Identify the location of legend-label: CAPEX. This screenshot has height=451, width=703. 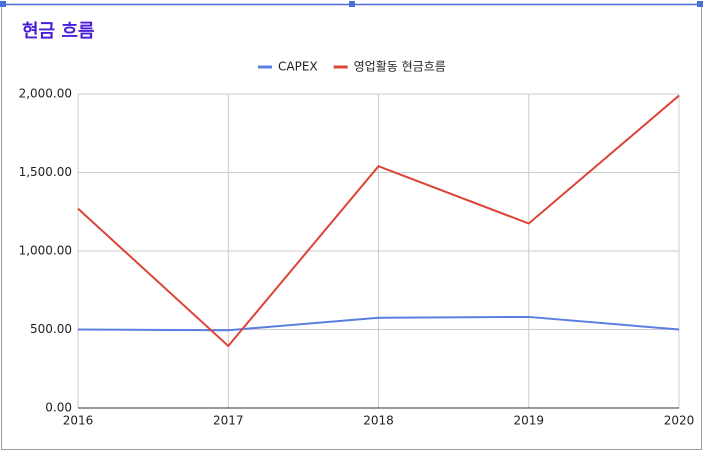
(298, 67).